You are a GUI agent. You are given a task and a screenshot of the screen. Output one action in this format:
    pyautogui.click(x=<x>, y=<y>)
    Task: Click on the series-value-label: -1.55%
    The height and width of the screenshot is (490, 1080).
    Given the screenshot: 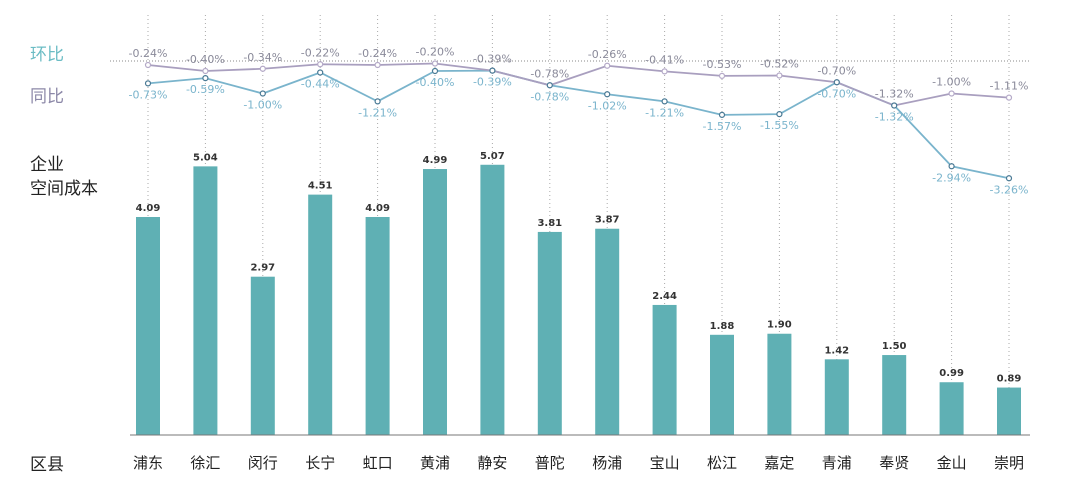 What is the action you would take?
    pyautogui.click(x=779, y=125)
    